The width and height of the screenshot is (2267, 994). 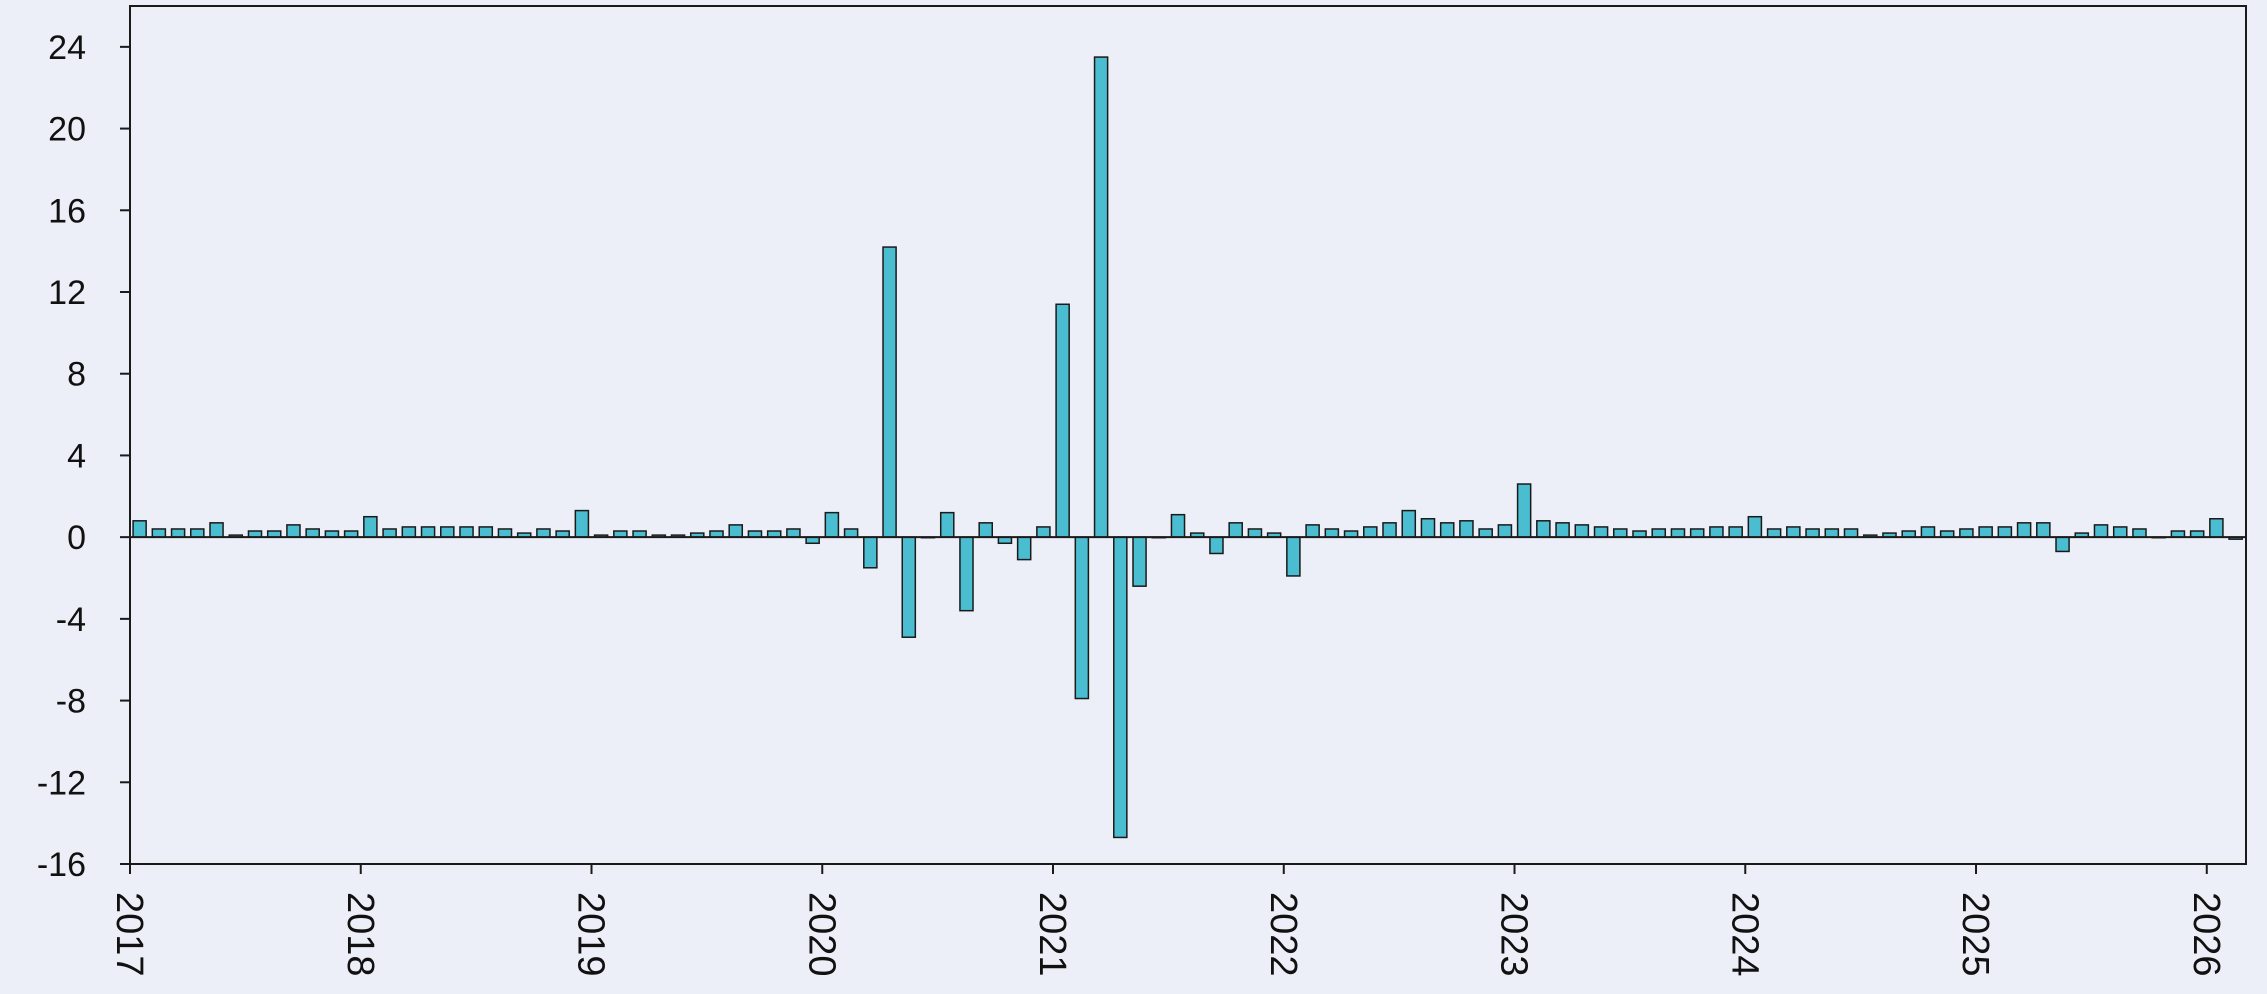 What do you see at coordinates (1744, 934) in the screenshot?
I see `x-tick-label: 2024` at bounding box center [1744, 934].